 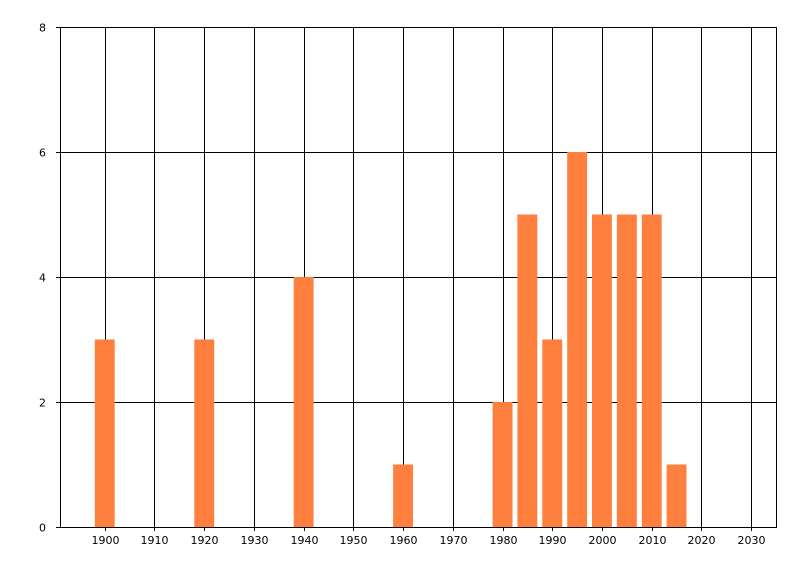 What do you see at coordinates (305, 540) in the screenshot?
I see `x-tick-label: 1940` at bounding box center [305, 540].